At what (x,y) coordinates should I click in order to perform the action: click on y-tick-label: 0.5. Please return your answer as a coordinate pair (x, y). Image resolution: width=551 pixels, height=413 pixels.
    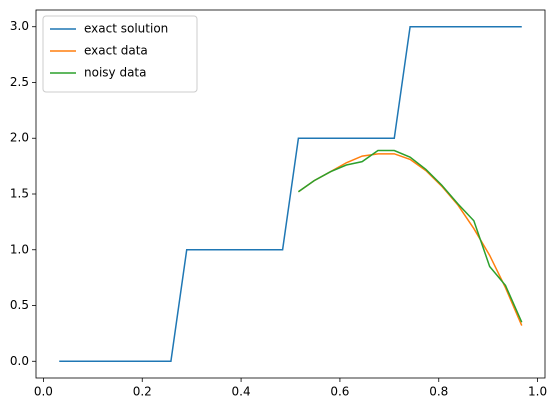
    Looking at the image, I should click on (19, 305).